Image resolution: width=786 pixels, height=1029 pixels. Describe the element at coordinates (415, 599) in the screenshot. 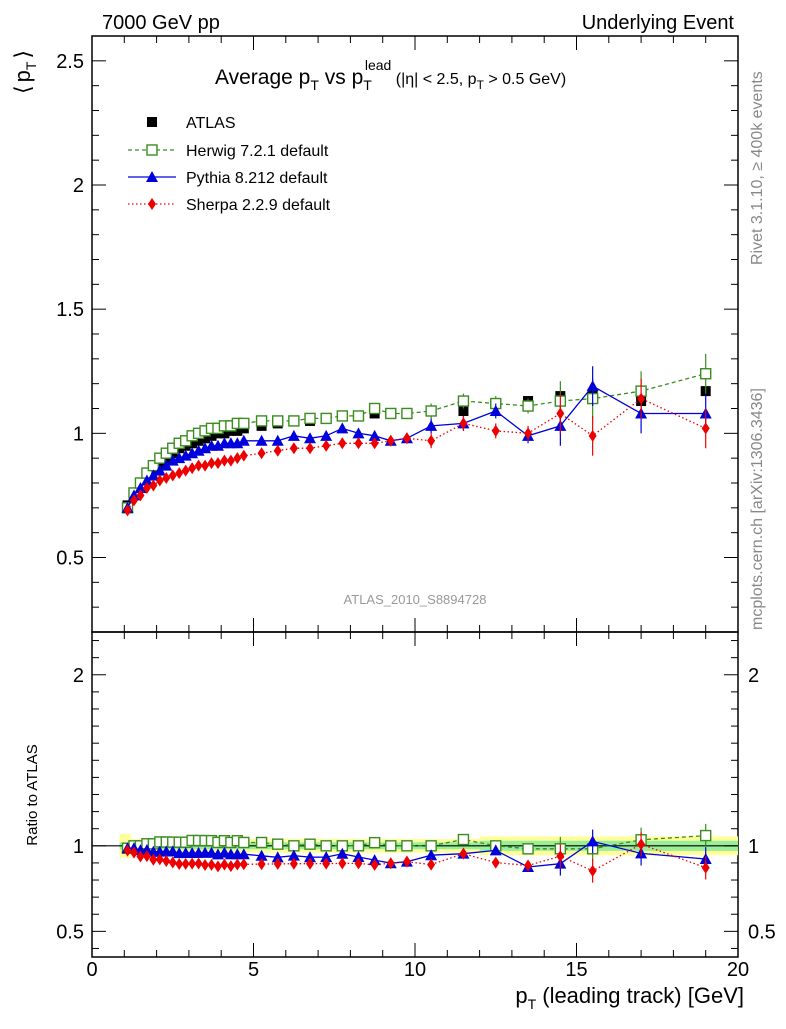

I see `analysis-watermark: ATLAS_2010_S8894728` at that location.